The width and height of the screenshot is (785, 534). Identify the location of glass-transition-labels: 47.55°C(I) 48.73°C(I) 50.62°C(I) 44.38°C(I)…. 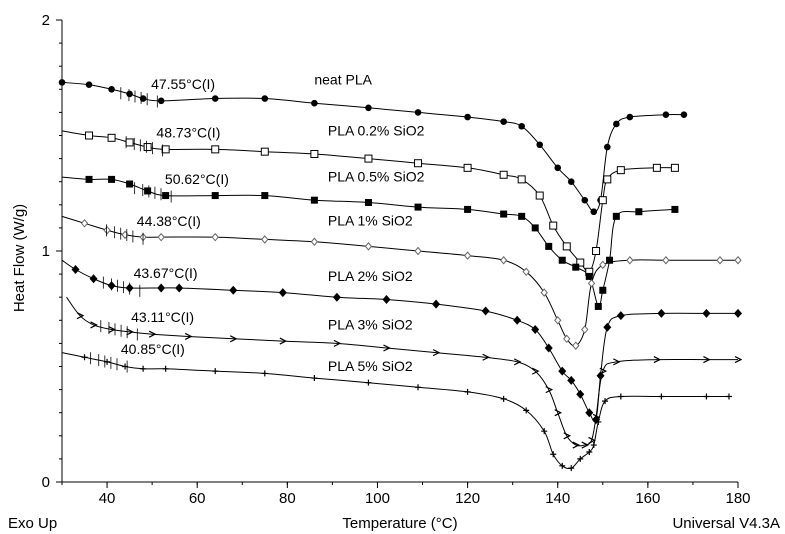
(159, 224).